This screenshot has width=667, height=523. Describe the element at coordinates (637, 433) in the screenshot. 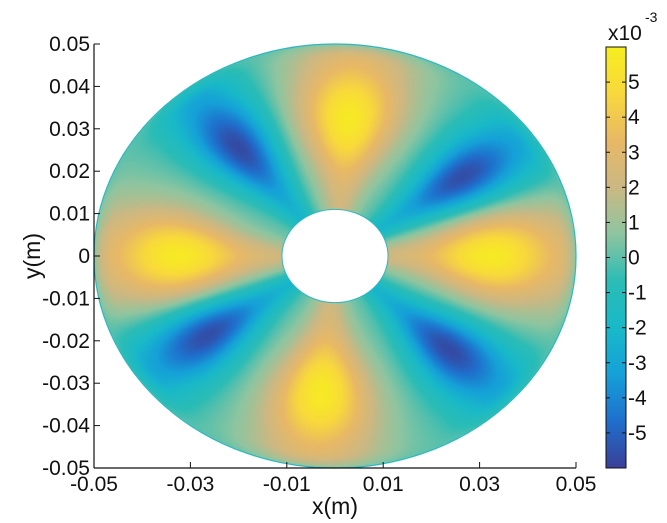

I see `colorbar-tick-label: -5` at that location.